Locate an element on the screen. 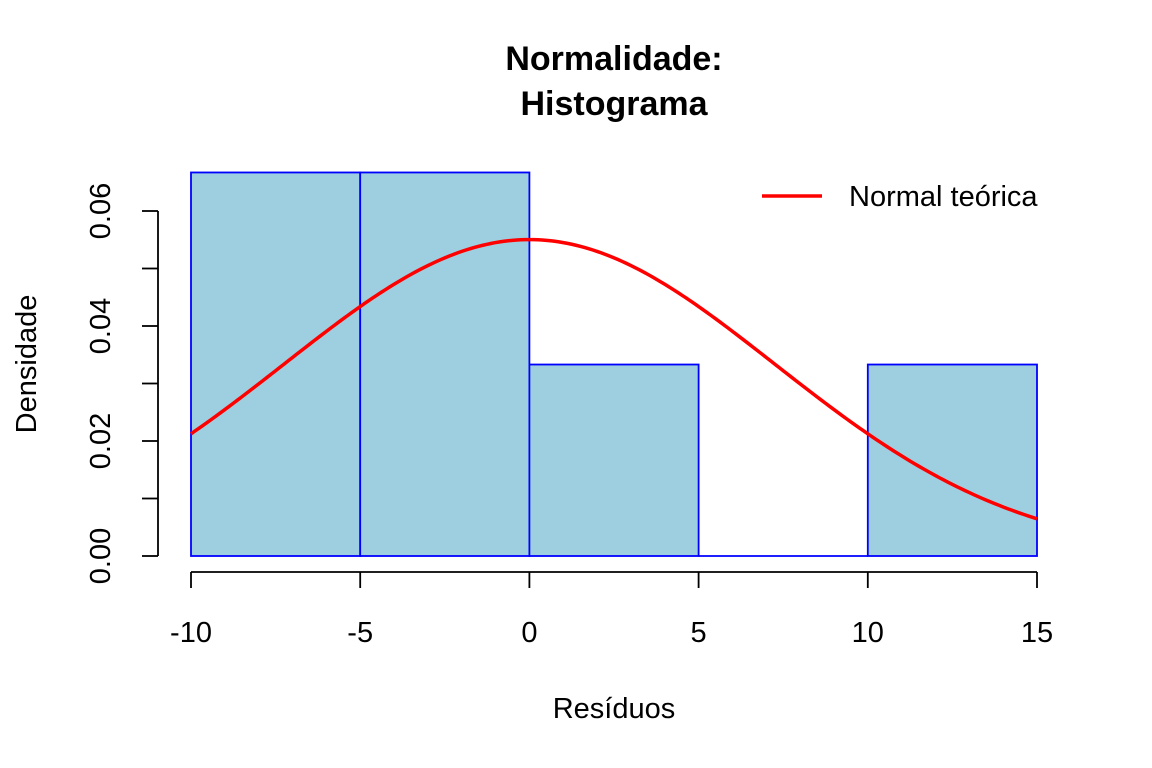 The height and width of the screenshot is (768, 1152). y-tick-label: 0.06 is located at coordinates (101, 211).